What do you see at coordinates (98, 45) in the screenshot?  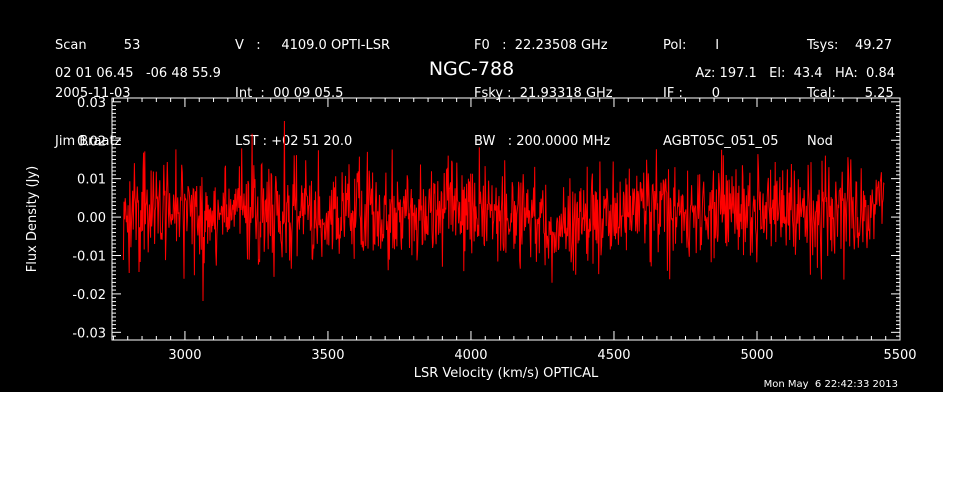 I see `scan-number: Scan 53` at bounding box center [98, 45].